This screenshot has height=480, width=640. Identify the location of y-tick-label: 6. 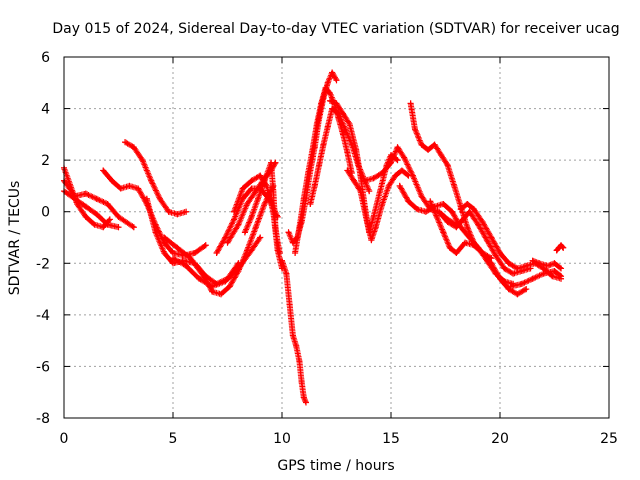
(45, 58).